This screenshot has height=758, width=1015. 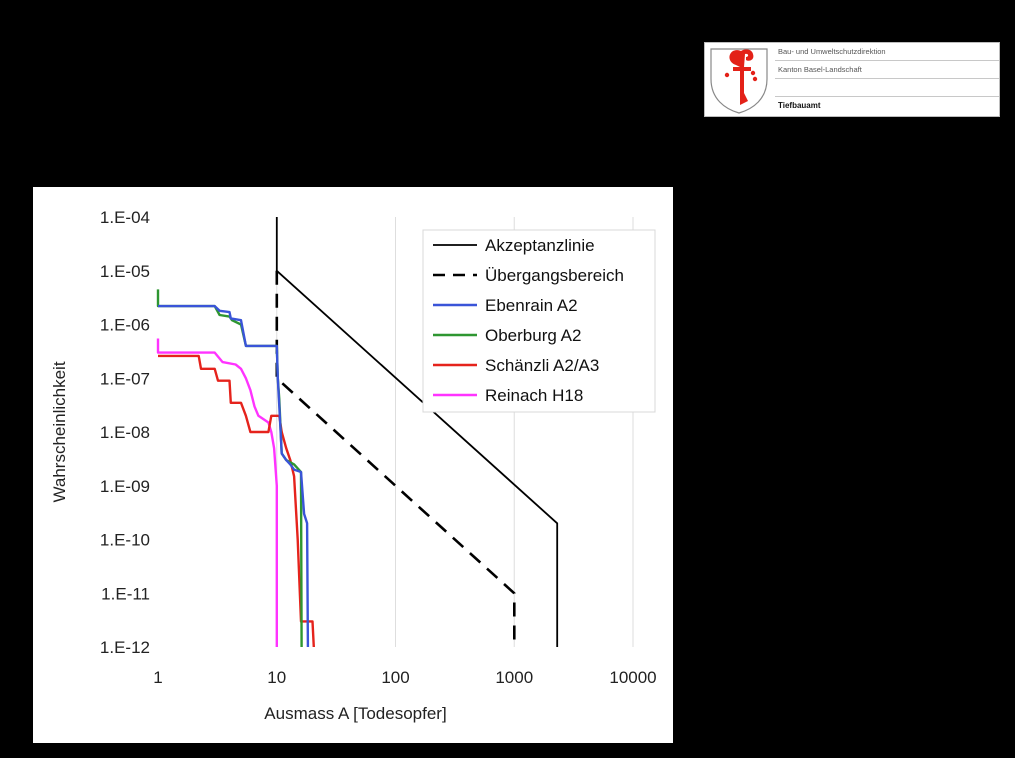 What do you see at coordinates (157, 677) in the screenshot?
I see `x-tick-label: 1` at bounding box center [157, 677].